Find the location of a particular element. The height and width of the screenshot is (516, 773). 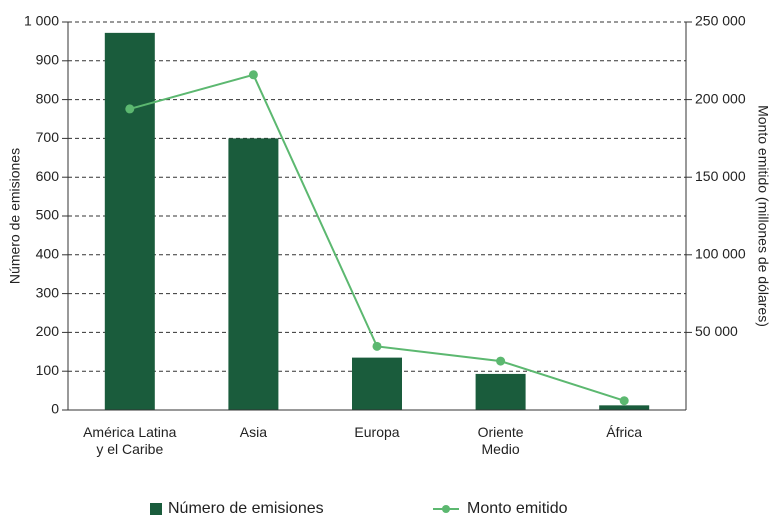

x-tick-label: Oriente Medio is located at coordinates (500, 440).